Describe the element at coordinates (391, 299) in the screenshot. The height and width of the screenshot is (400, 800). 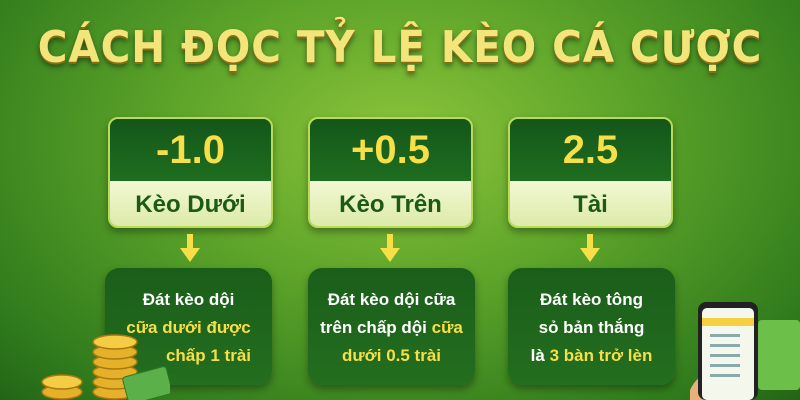
I see `desc-text: Đát kèo dội cữa` at that location.